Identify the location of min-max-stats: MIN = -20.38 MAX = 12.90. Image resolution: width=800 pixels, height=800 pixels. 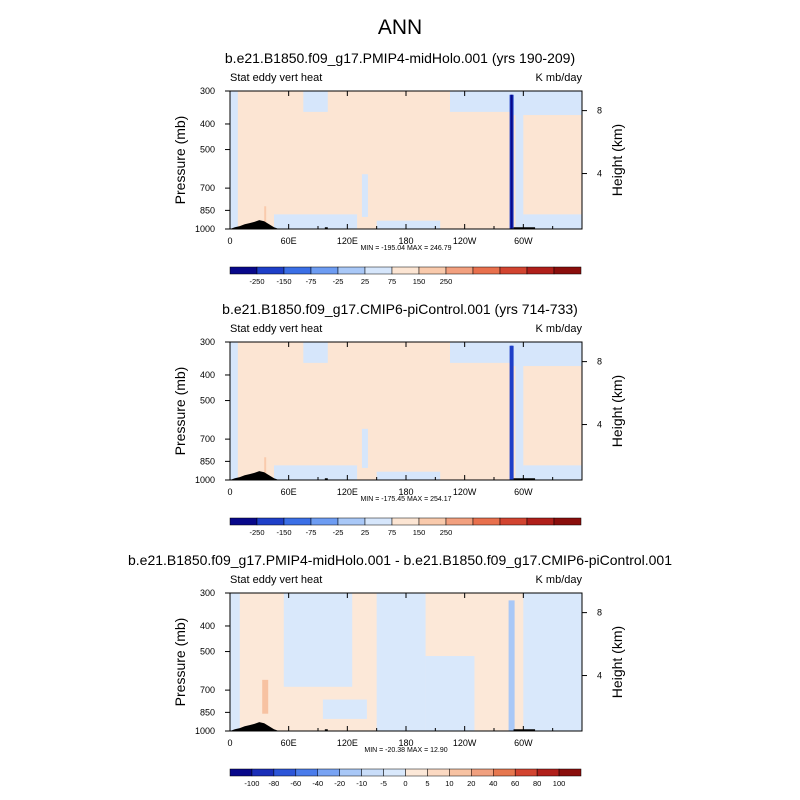
(405, 750).